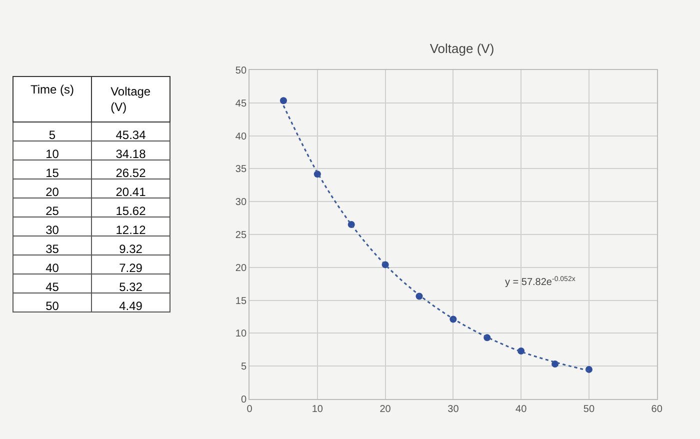 Image resolution: width=700 pixels, height=439 pixels. Describe the element at coordinates (53, 230) in the screenshot. I see `text: 30` at that location.